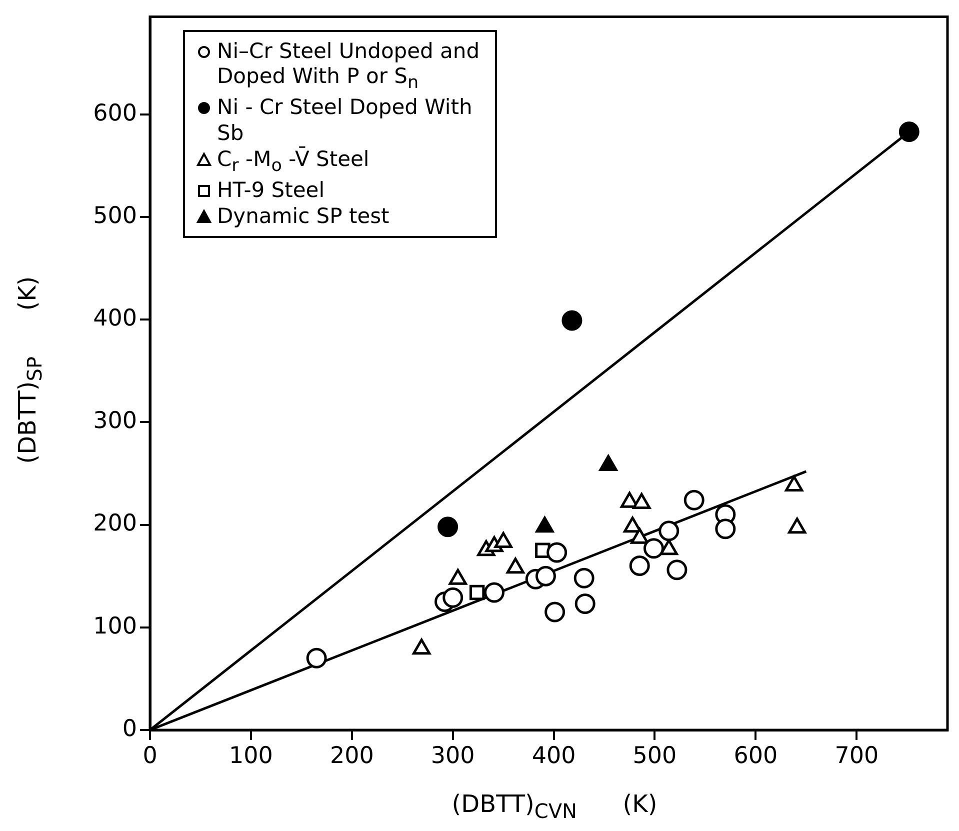  I want to click on x-tick-label: 0, so click(150, 755).